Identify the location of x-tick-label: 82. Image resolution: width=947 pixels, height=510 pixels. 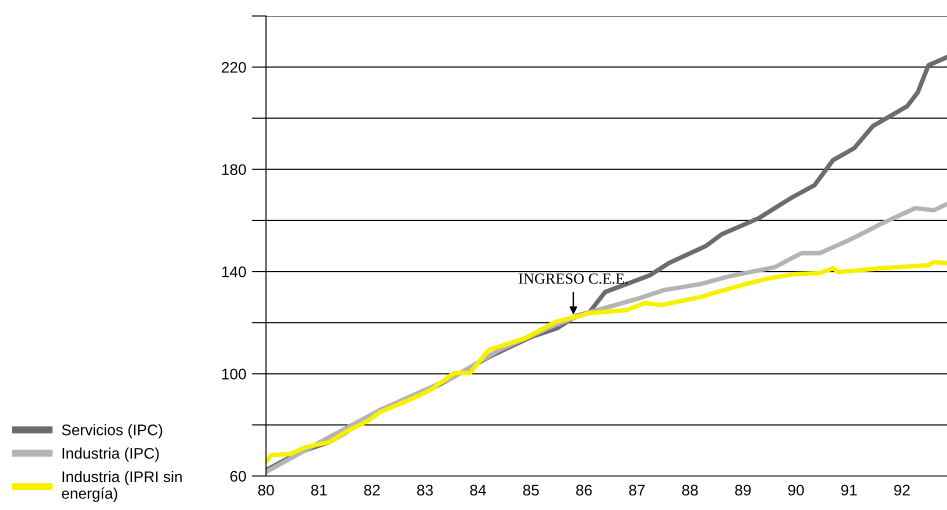
(372, 490).